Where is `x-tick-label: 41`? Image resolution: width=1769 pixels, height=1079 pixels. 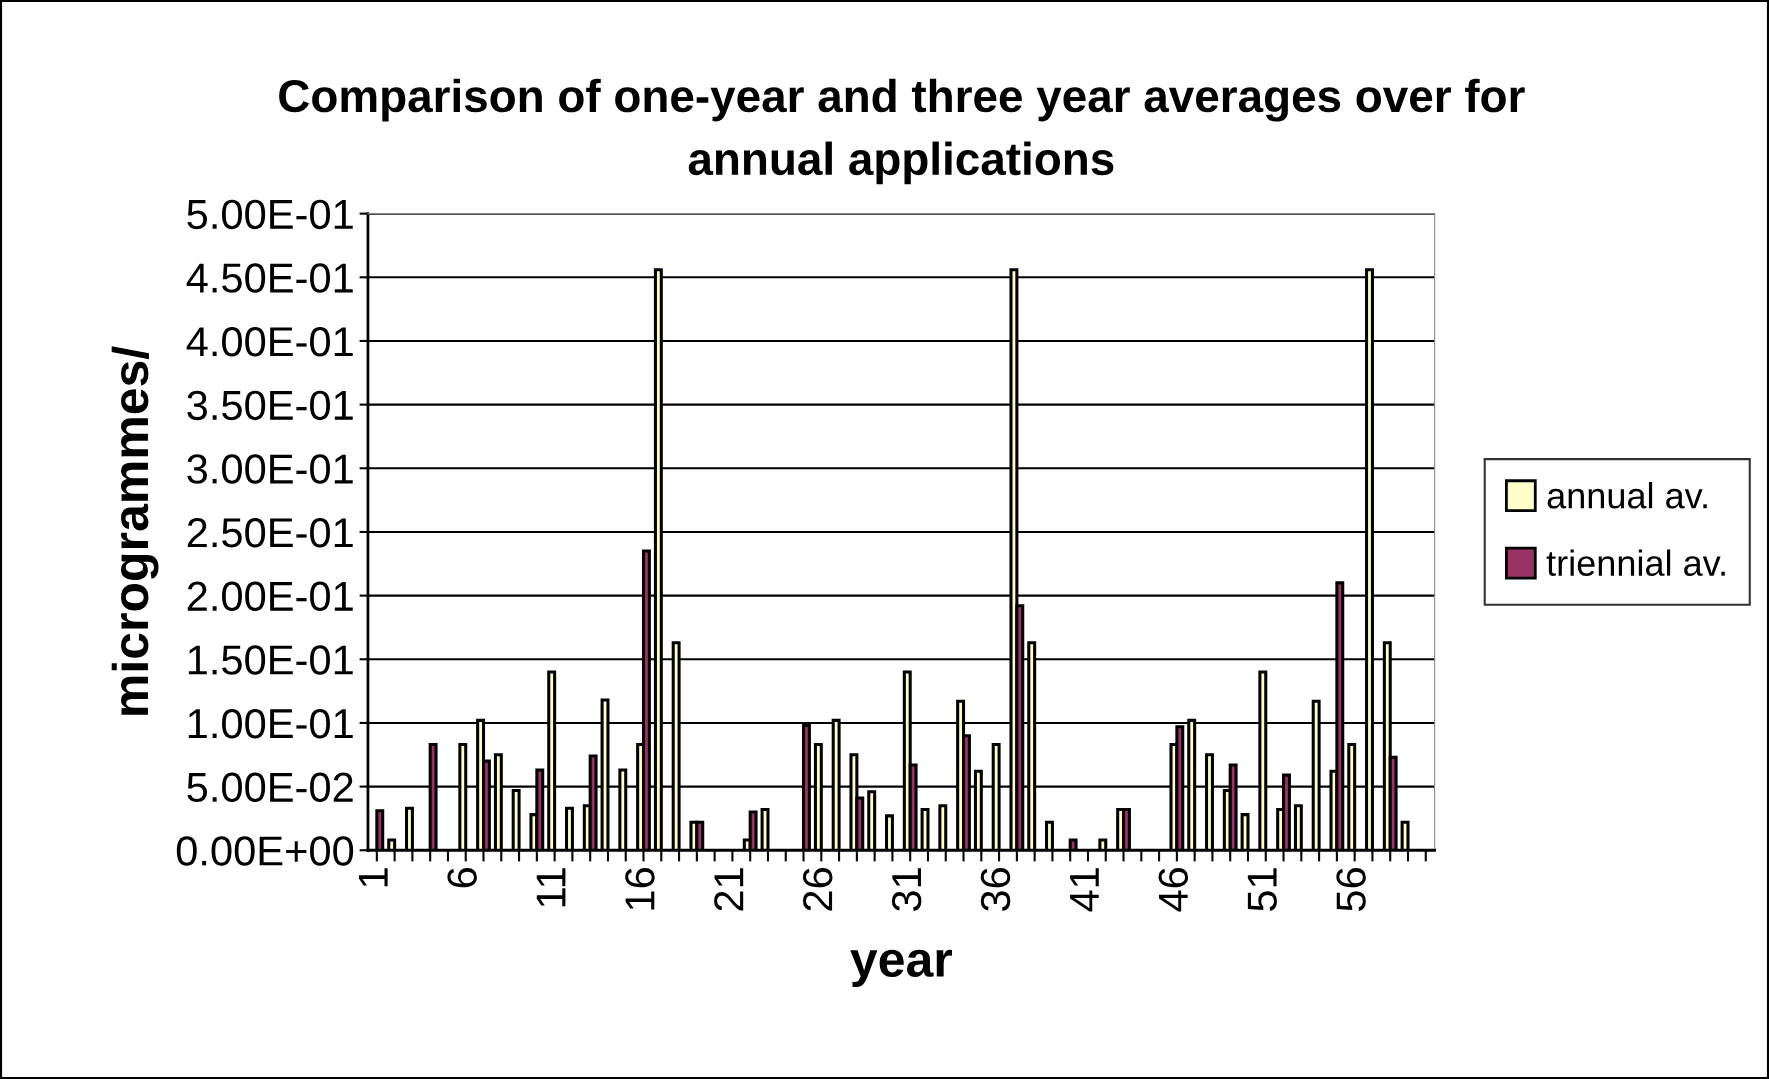 x-tick-label: 41 is located at coordinates (1084, 890).